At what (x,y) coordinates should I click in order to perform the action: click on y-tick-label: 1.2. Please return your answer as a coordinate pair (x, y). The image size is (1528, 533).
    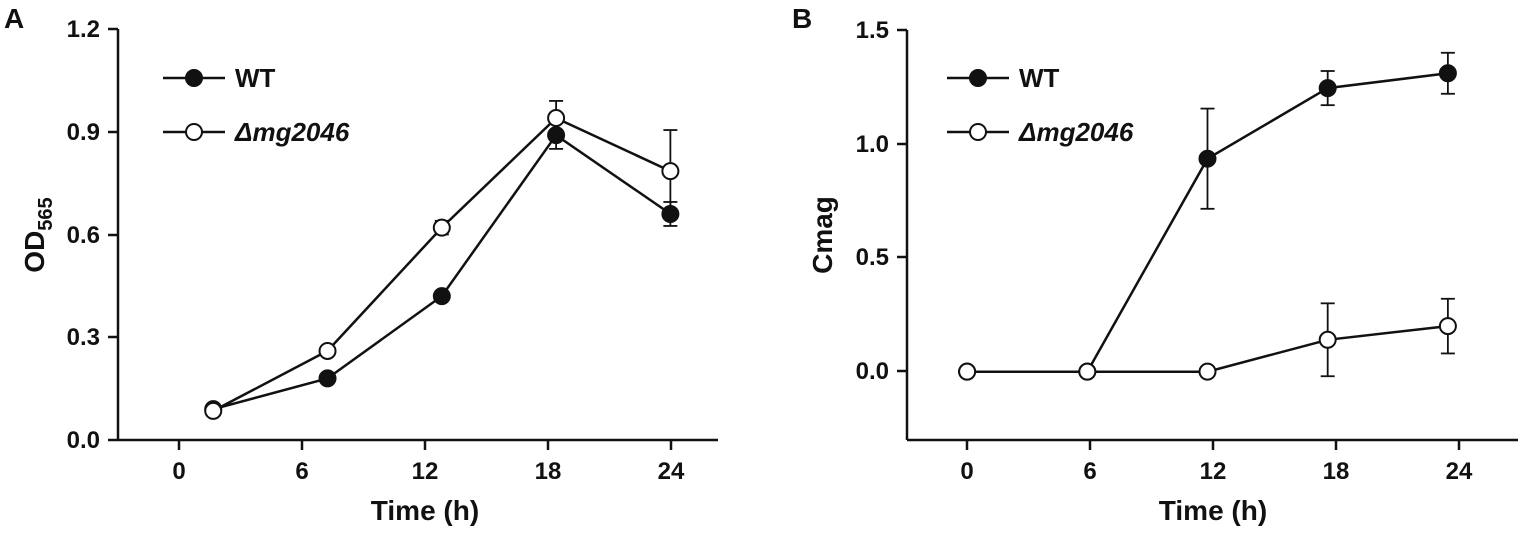
    Looking at the image, I should click on (83, 29).